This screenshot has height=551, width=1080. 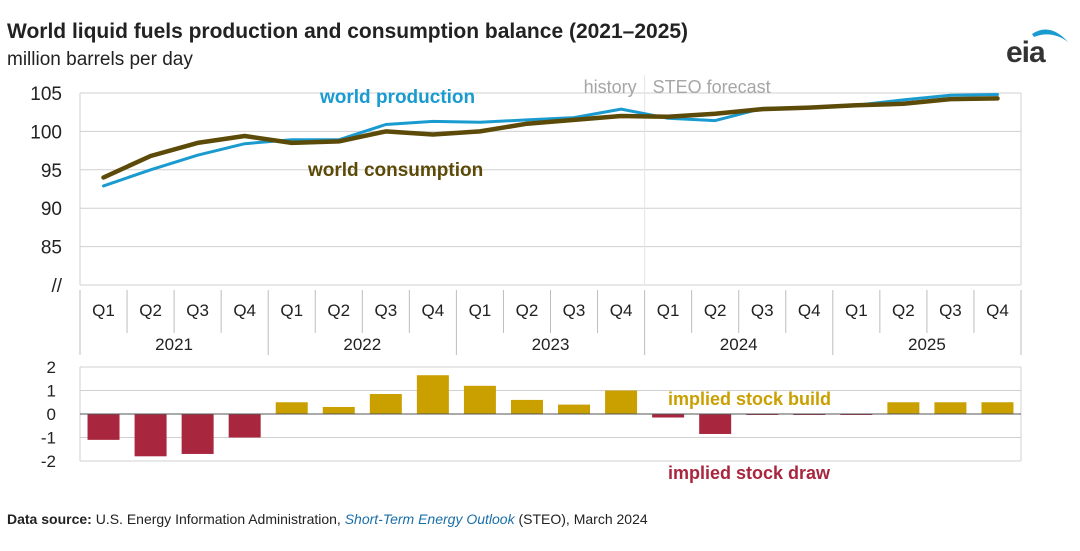 What do you see at coordinates (749, 399) in the screenshot?
I see `label-implied-stock-build: implied stock build` at bounding box center [749, 399].